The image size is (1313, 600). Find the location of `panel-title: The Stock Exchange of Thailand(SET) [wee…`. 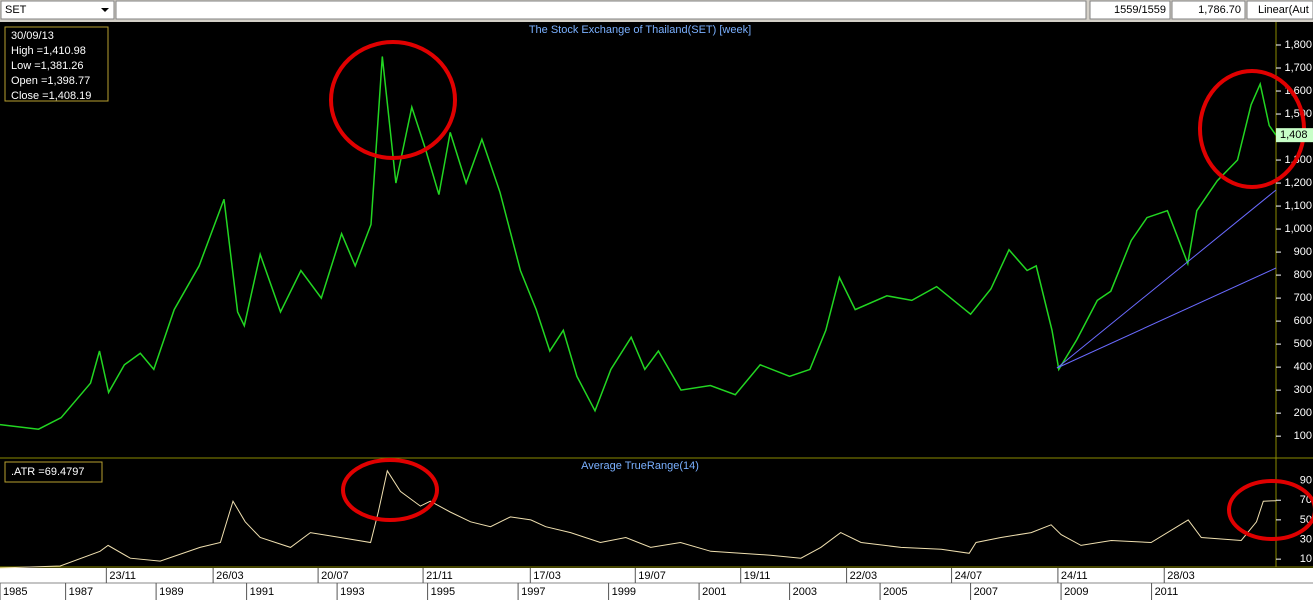

panel-title: The Stock Exchange of Thailand(SET) [wee… is located at coordinates (640, 30).